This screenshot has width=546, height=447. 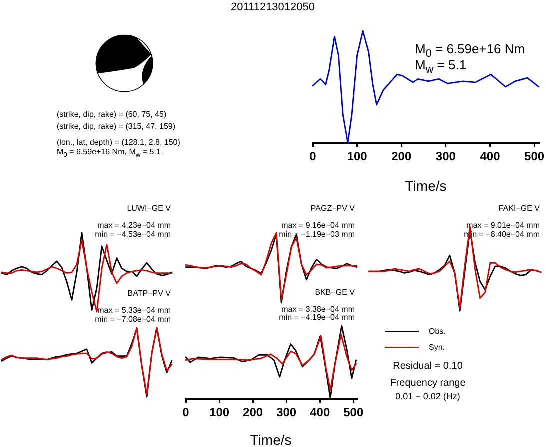 I want to click on annotation: min = −4.53e−04 mm, so click(x=133, y=234).